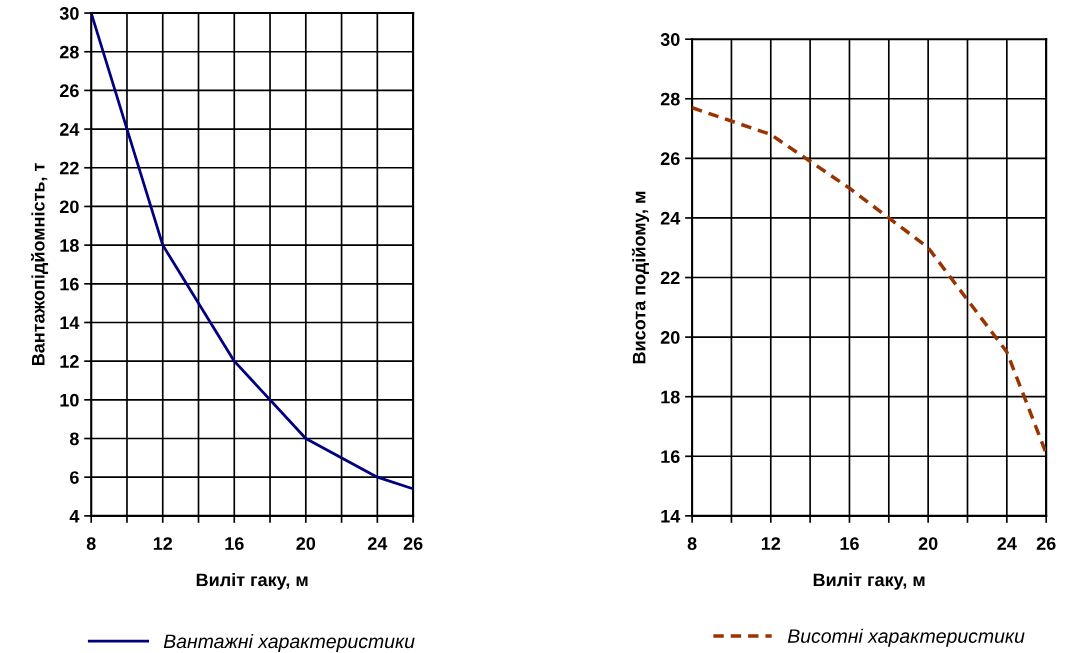  Describe the element at coordinates (74, 477) in the screenshot. I see `y-tick-label: 6` at that location.